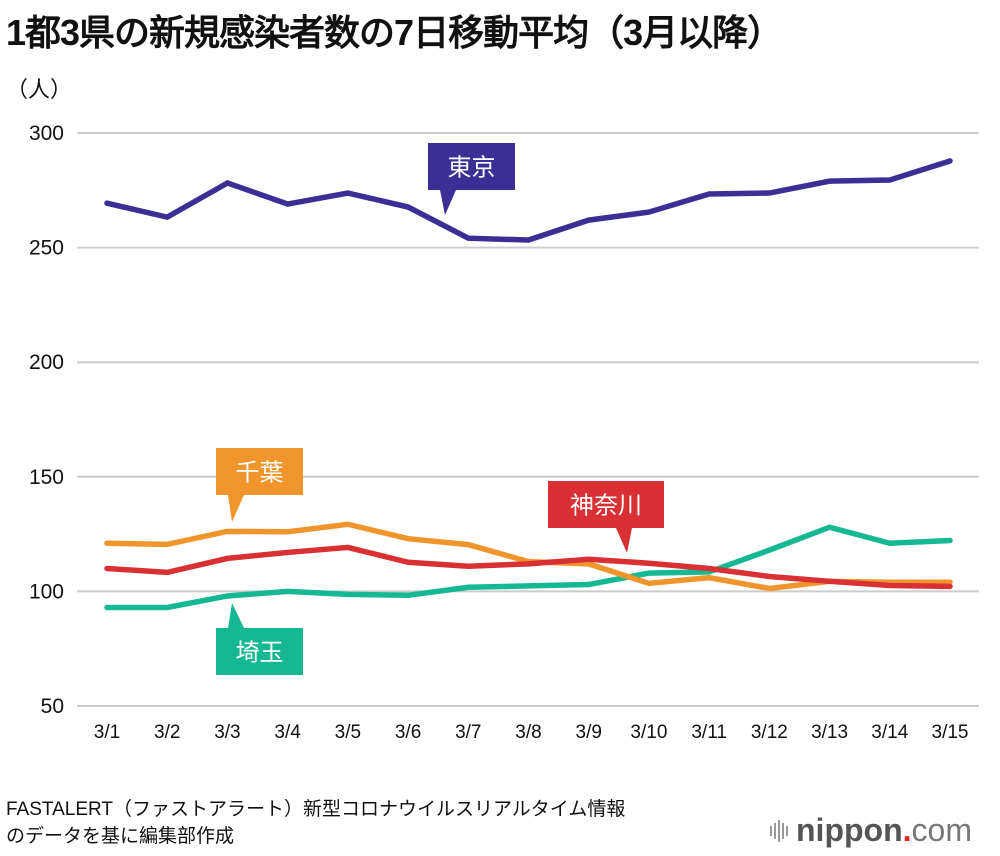 The width and height of the screenshot is (1000, 856). What do you see at coordinates (941, 830) in the screenshot?
I see `logo-tld: com` at bounding box center [941, 830].